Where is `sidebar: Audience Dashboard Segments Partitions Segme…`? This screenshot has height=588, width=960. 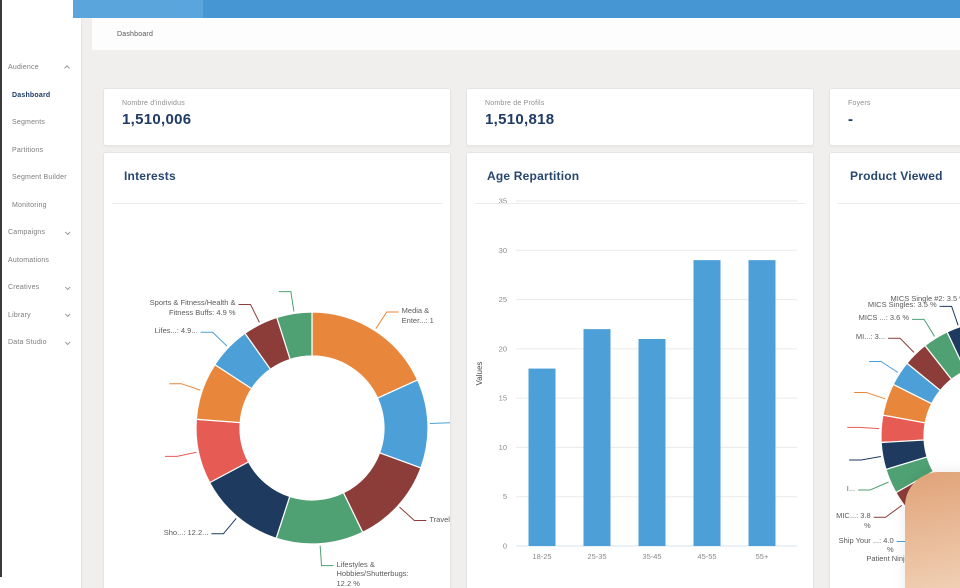
sidebar: Audience Dashboard Segments Partitions Segme… is located at coordinates (41, 294).